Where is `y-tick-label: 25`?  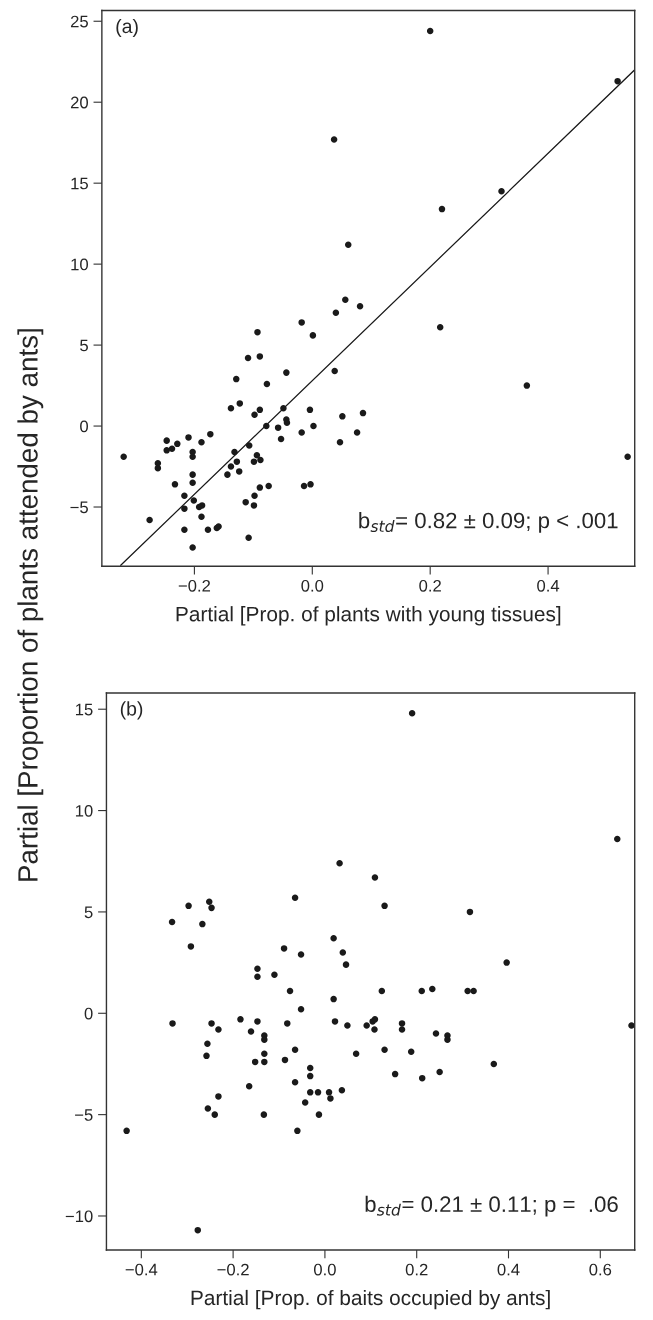 y-tick-label: 25 is located at coordinates (79, 21).